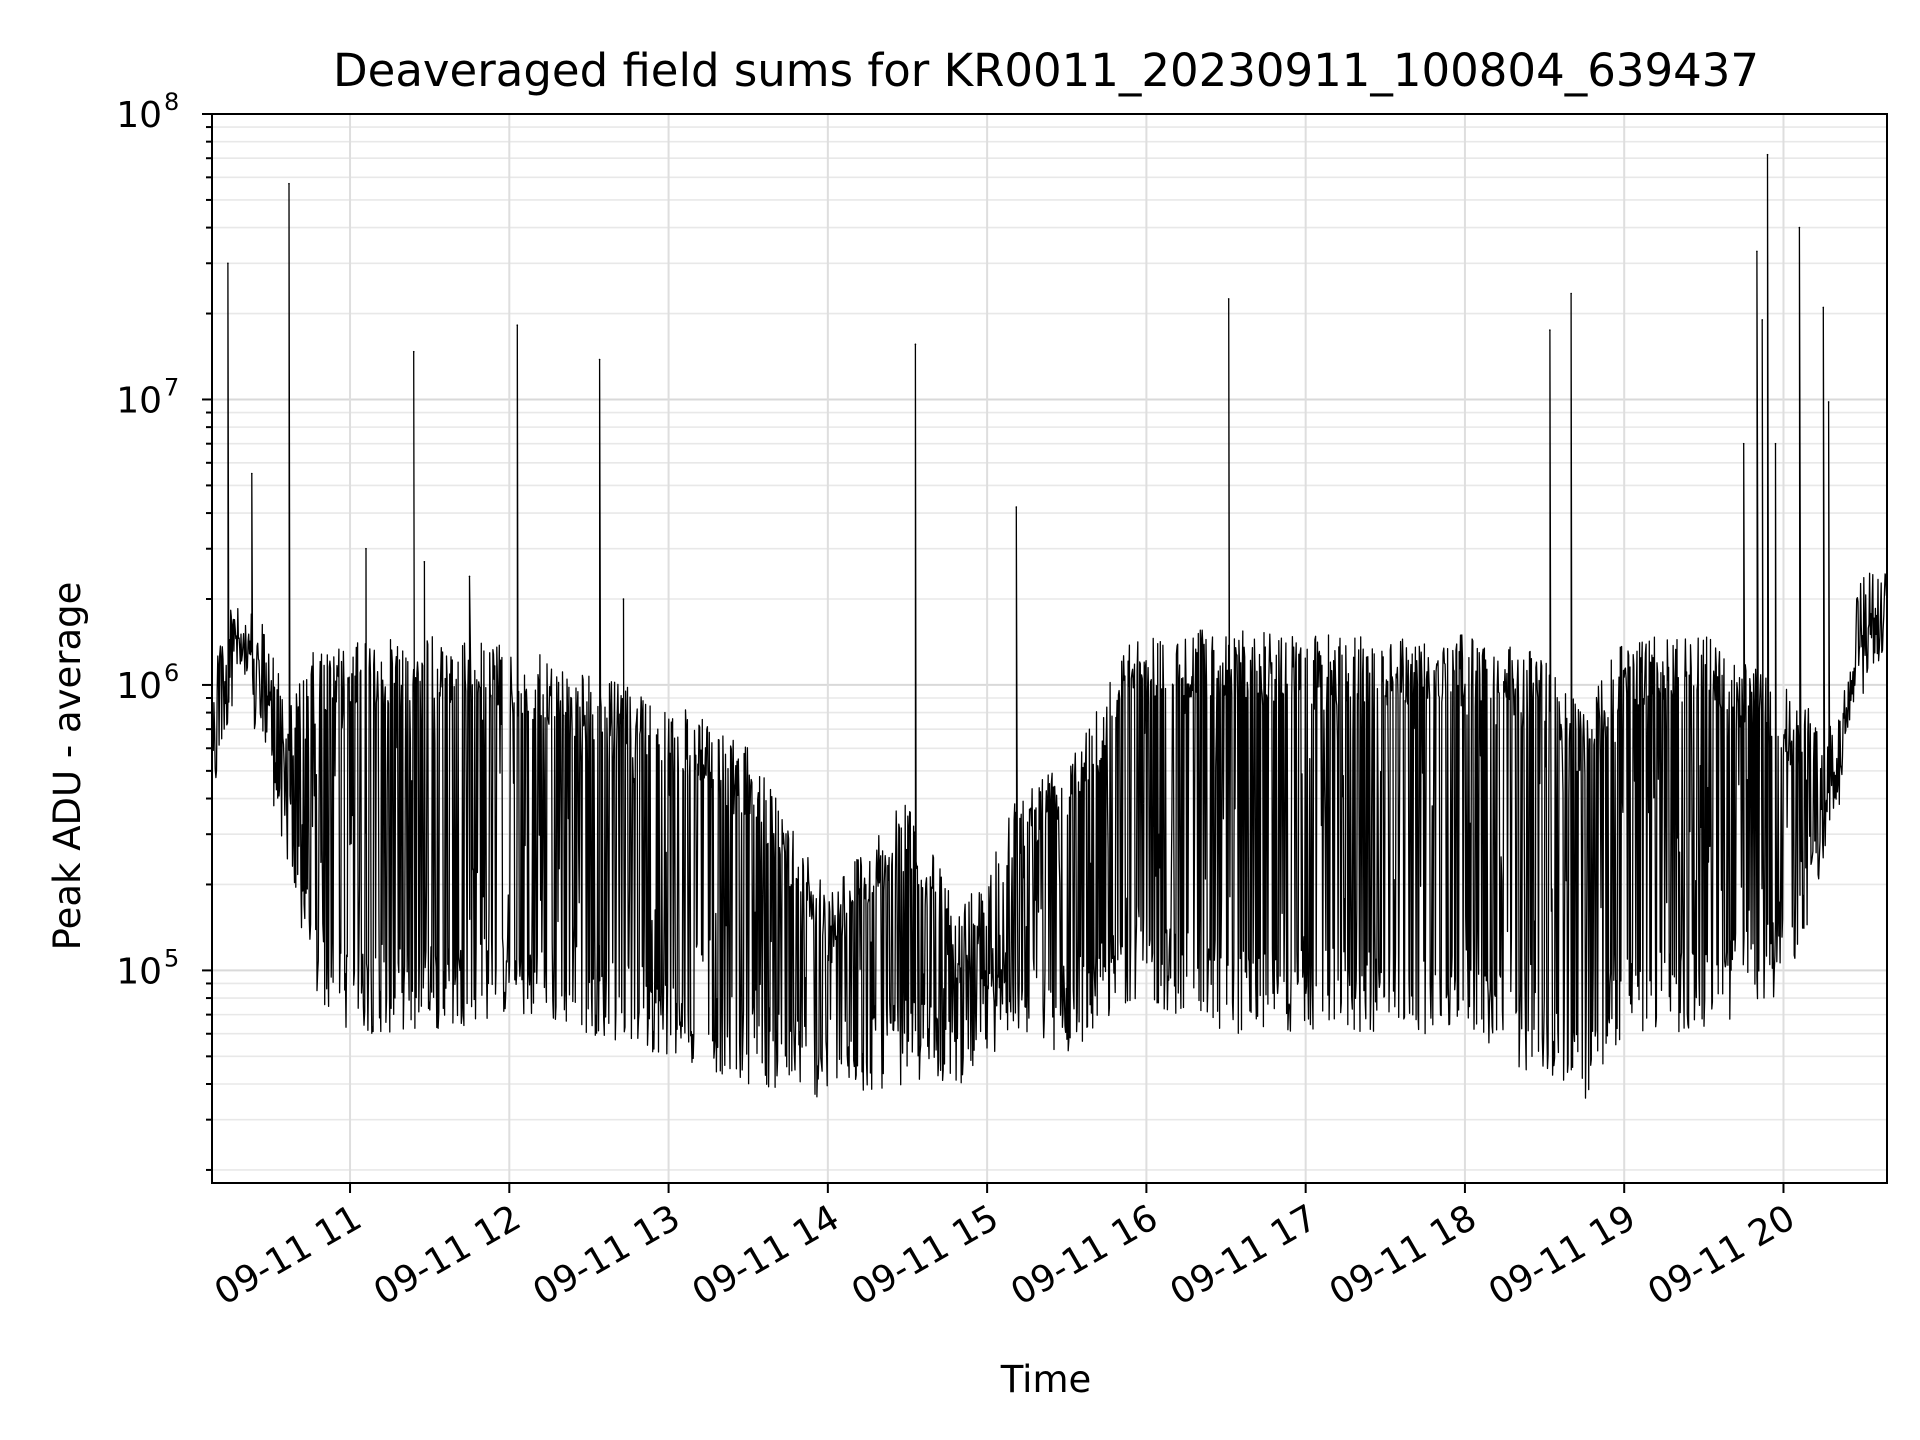 Image resolution: width=1920 pixels, height=1440 pixels. What do you see at coordinates (171, 102) in the screenshot?
I see `y-tick-exponent: 8` at bounding box center [171, 102].